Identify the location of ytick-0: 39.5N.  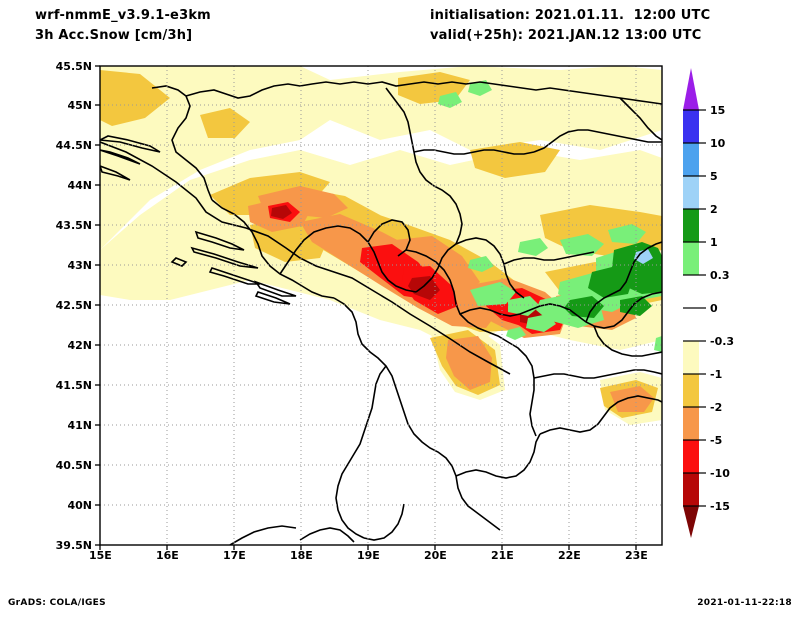
(73, 545).